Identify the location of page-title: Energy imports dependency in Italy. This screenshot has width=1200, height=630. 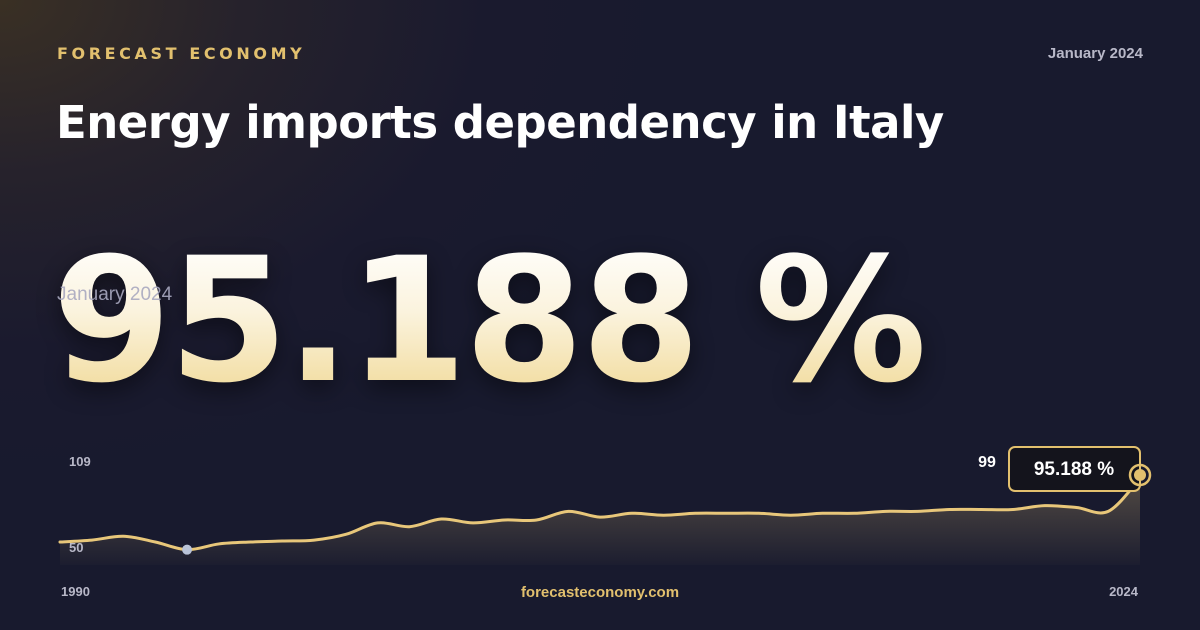
(500, 122).